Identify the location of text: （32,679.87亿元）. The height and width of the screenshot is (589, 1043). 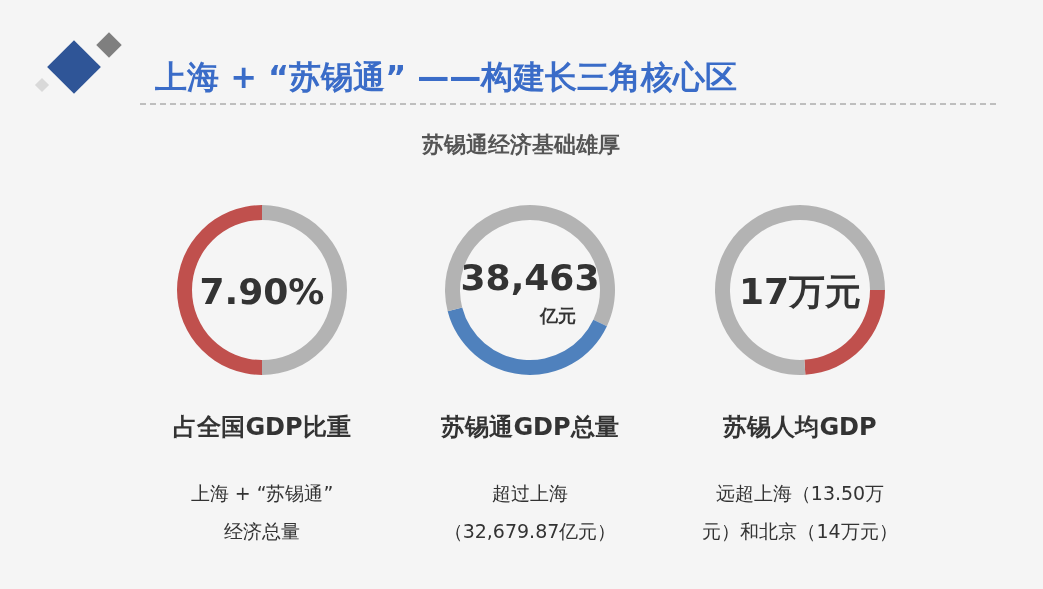
(530, 531).